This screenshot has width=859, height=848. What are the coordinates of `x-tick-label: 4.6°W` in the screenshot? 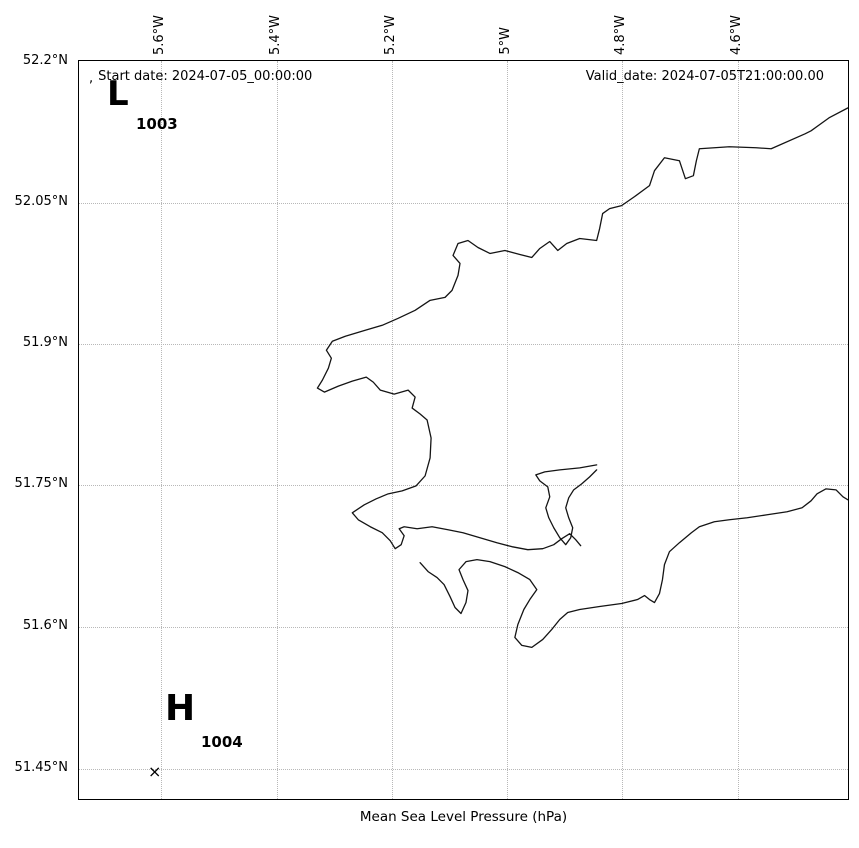 It's located at (736, 34).